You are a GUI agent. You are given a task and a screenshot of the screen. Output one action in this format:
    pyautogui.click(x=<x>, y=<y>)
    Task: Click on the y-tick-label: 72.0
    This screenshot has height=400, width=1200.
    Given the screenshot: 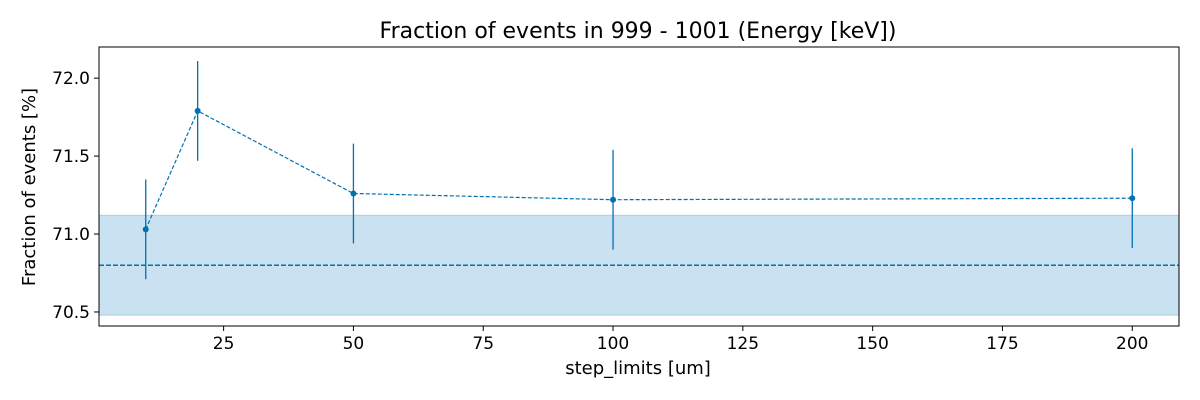 What is the action you would take?
    pyautogui.click(x=71, y=79)
    